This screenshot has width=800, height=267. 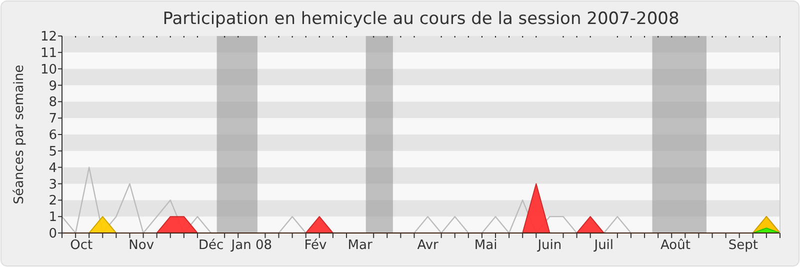 What do you see at coordinates (251, 245) in the screenshot?
I see `x-tick-label: Jan 08` at bounding box center [251, 245].